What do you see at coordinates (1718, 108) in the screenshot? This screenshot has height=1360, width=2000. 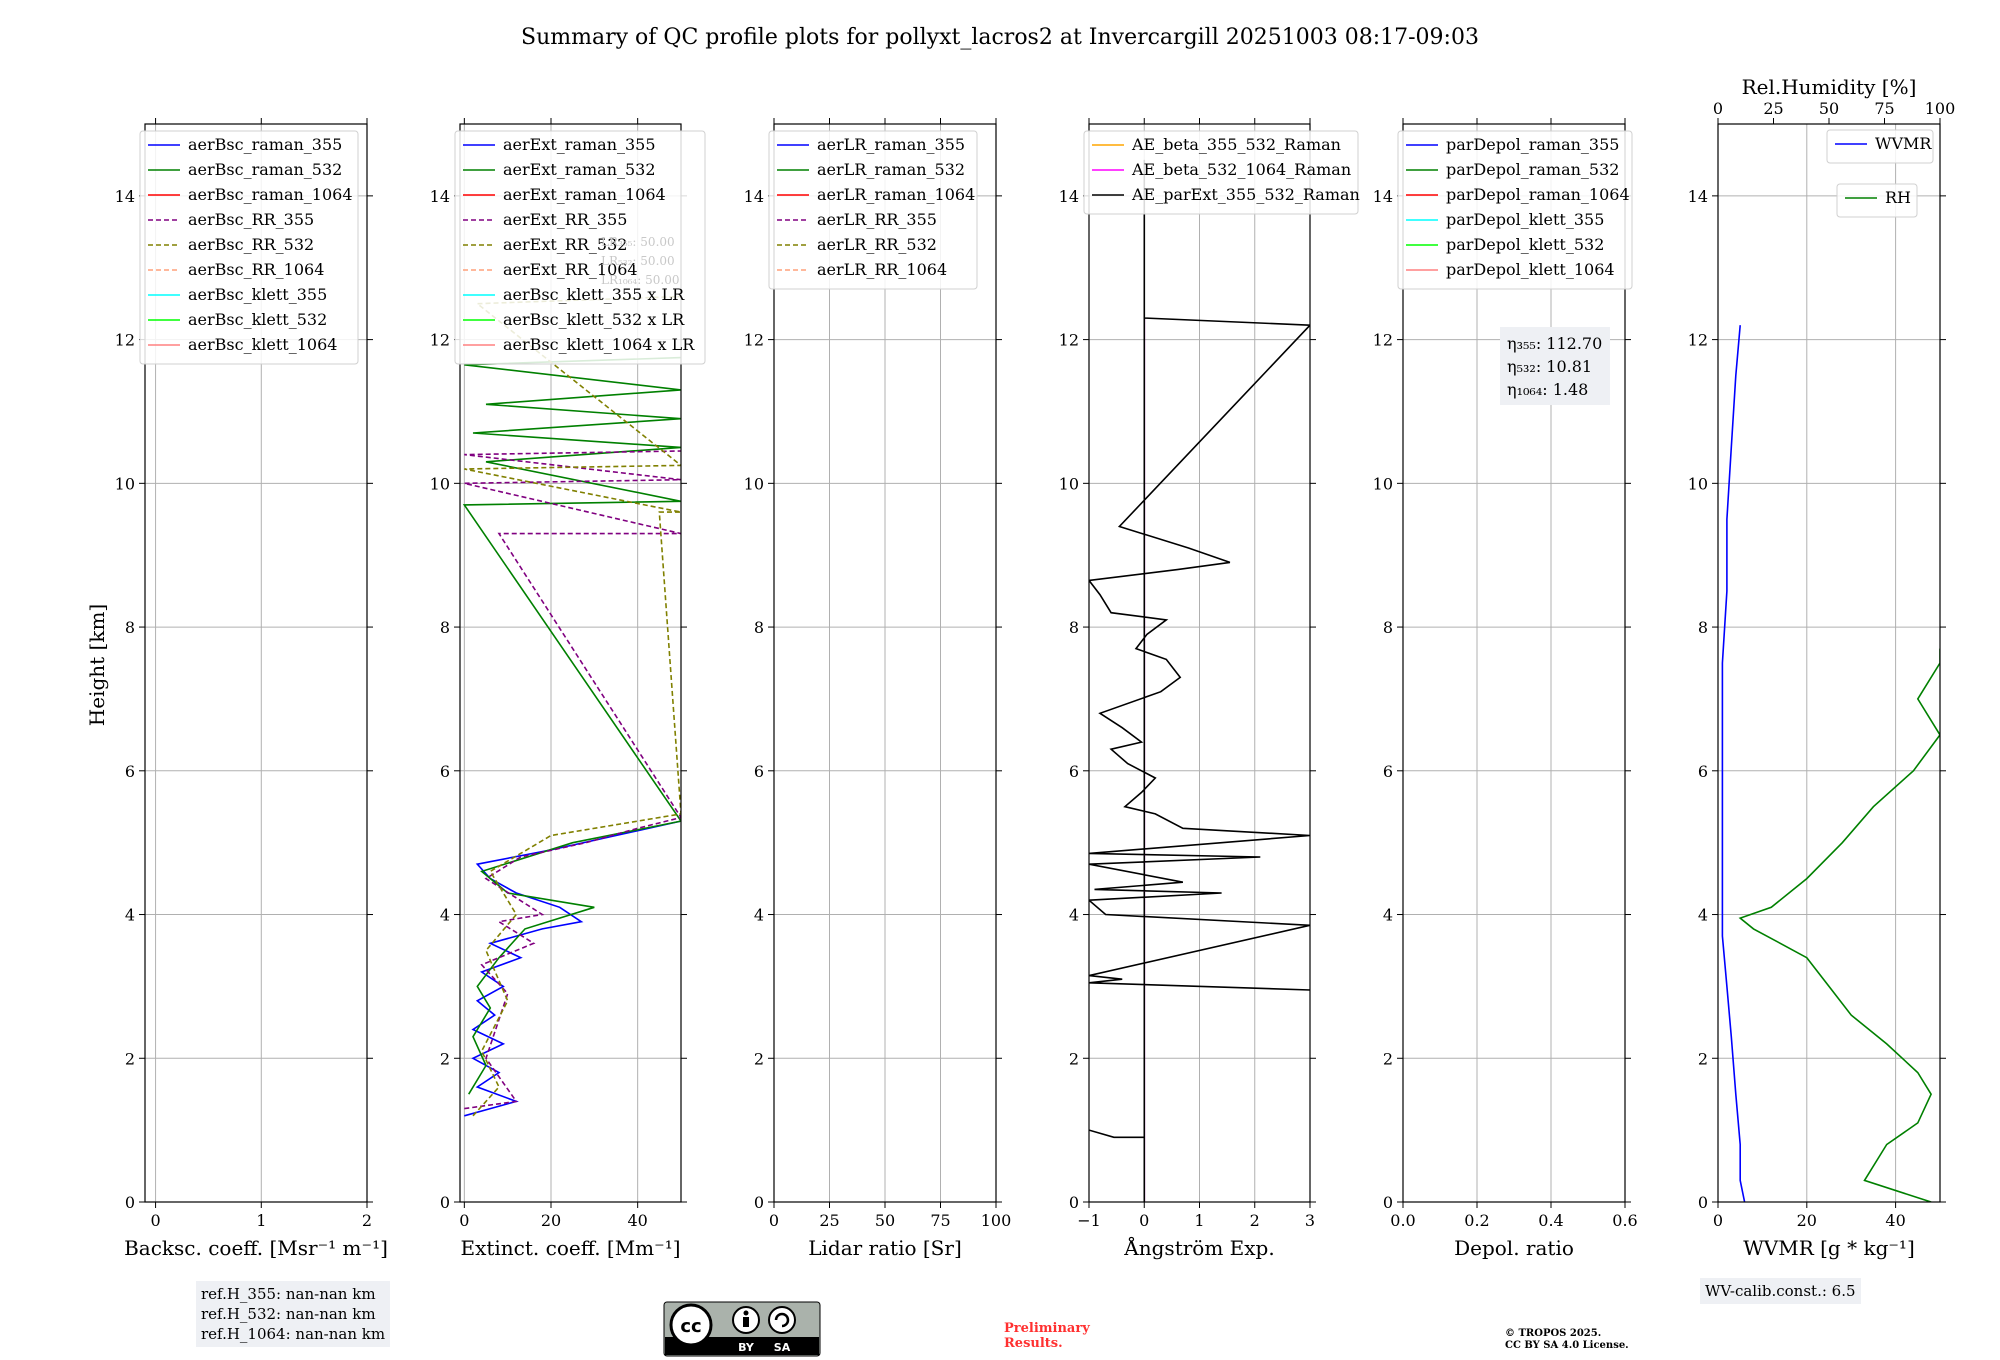 I see `top-tick-label: 0` at bounding box center [1718, 108].